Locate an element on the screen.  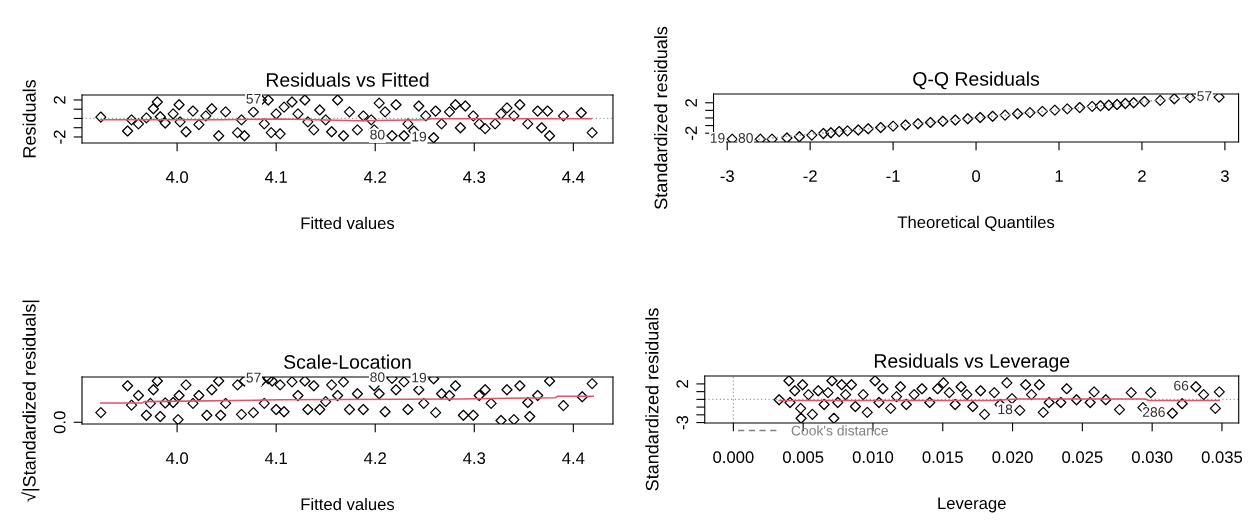
x-axis-title: Leverage is located at coordinates (972, 505).